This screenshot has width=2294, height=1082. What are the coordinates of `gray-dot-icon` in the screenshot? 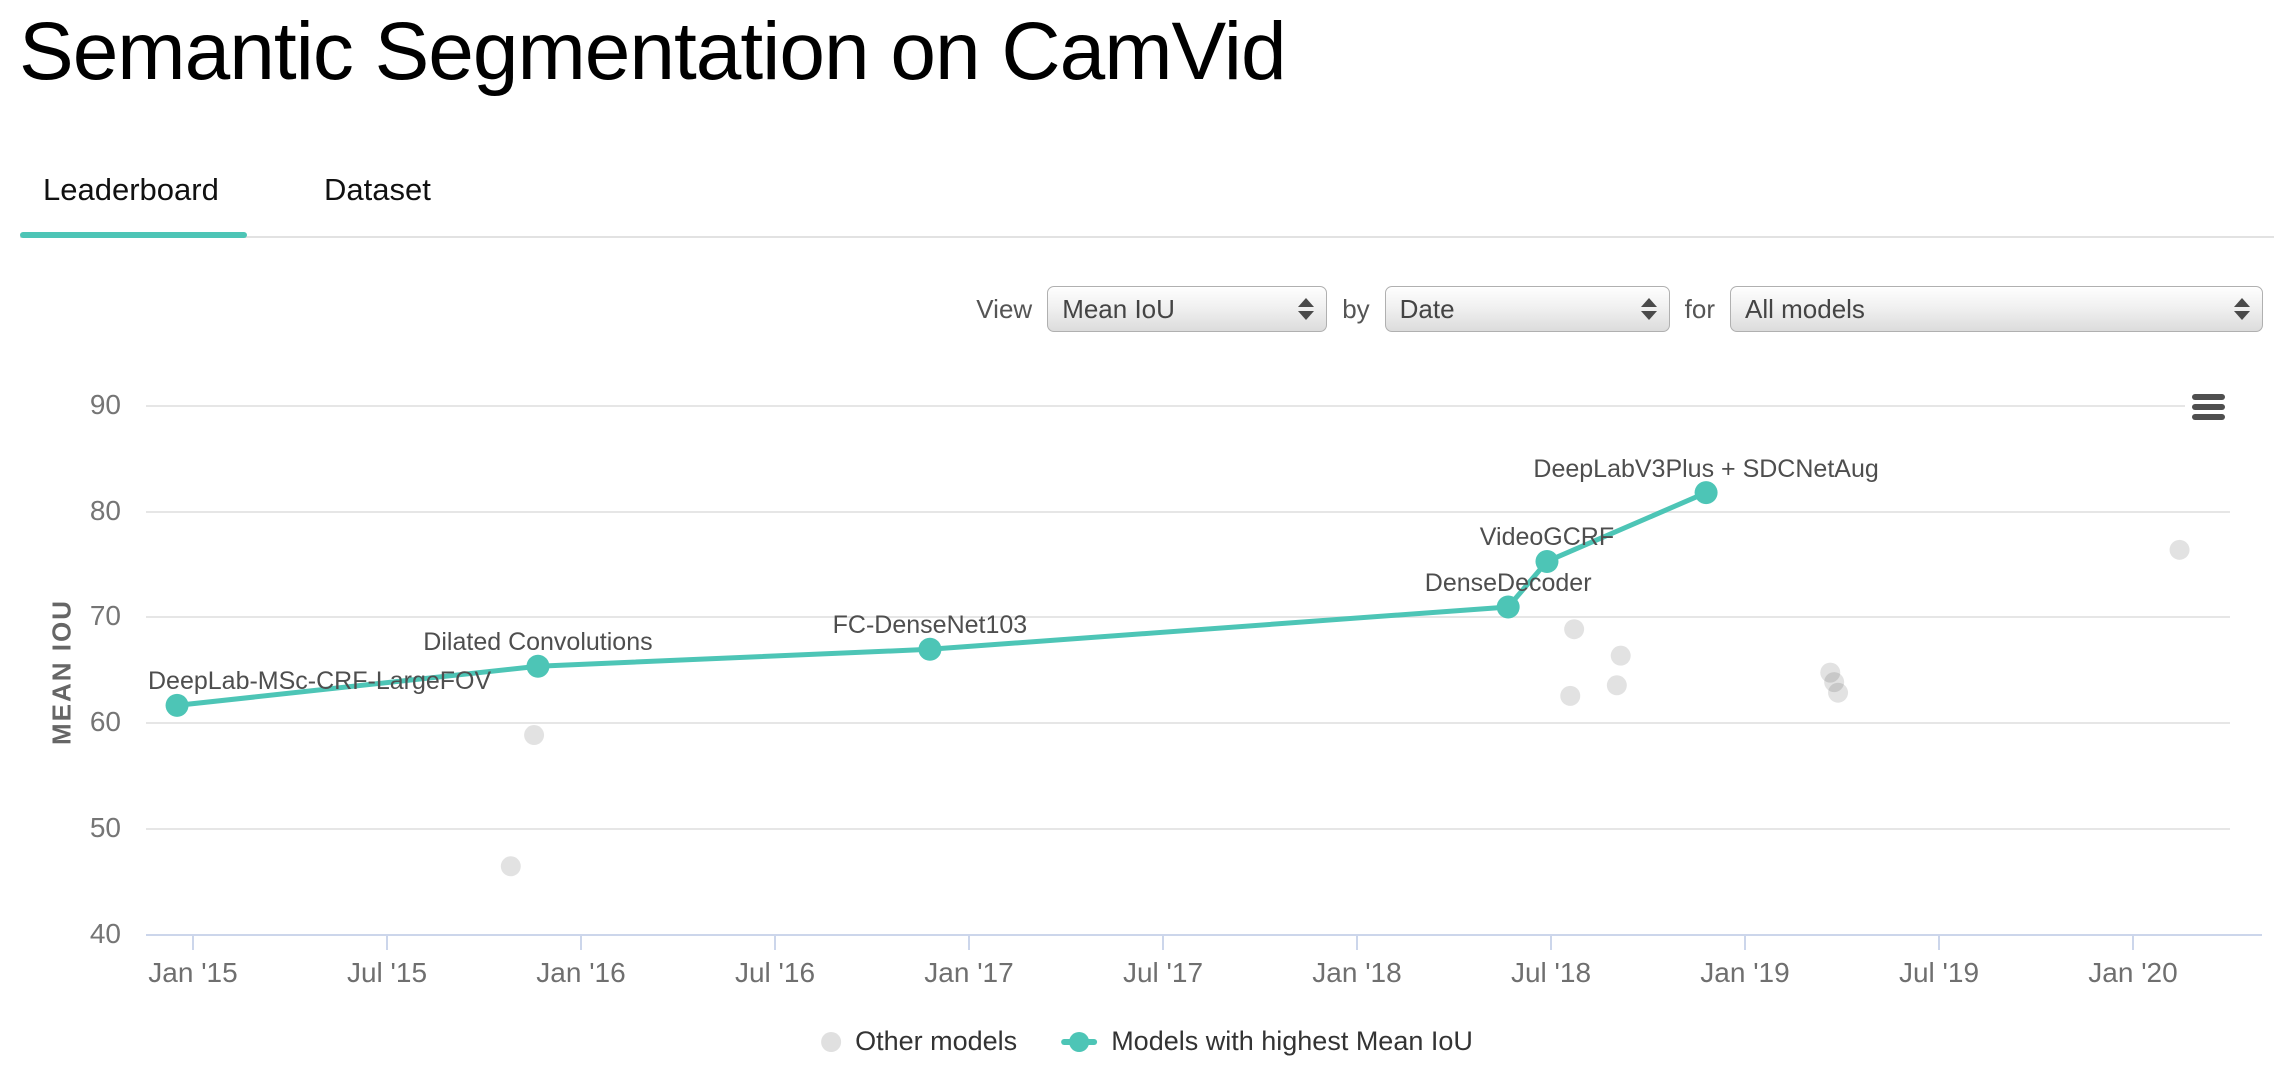 It's located at (831, 1041).